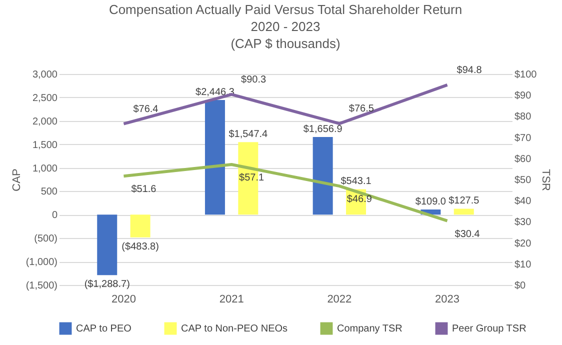 Image resolution: width=562 pixels, height=345 pixels. I want to click on data-label: $1,656.9, so click(323, 129).